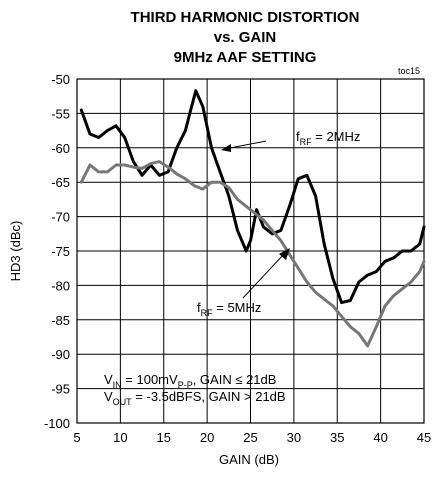  Describe the element at coordinates (284, 254) in the screenshot. I see `arrow-5mhz-head` at that location.